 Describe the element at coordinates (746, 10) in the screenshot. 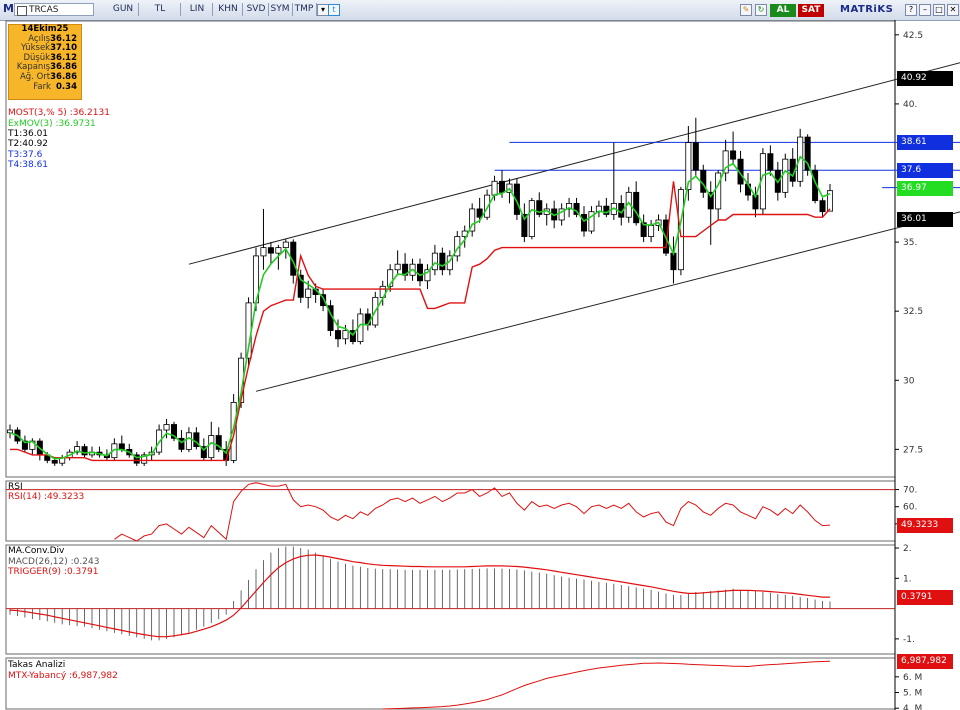

I see `edit-icon: ✎` at that location.